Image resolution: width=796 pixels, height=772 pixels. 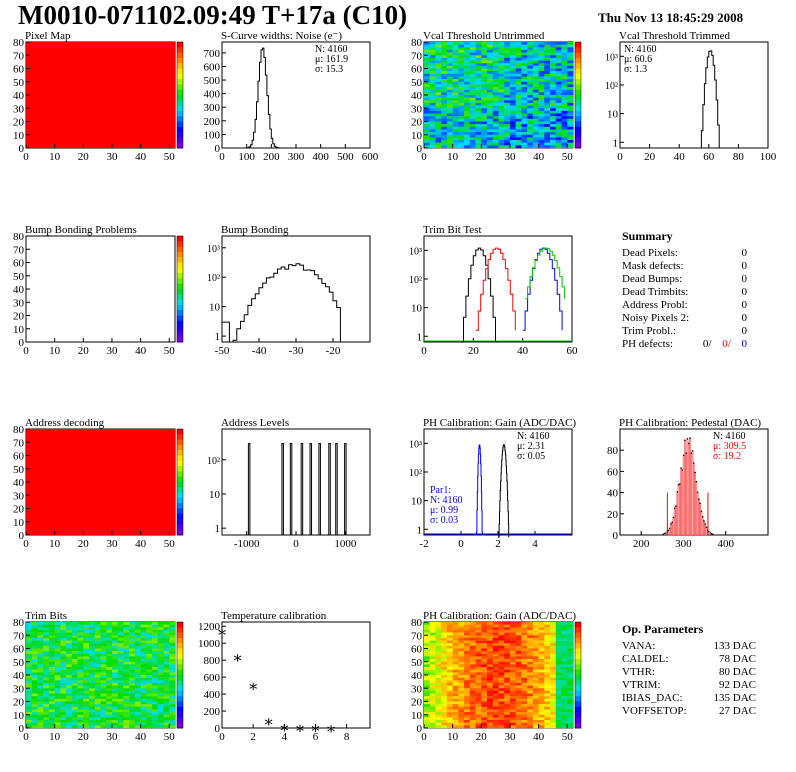 What do you see at coordinates (19, 443) in the screenshot?
I see `y-tick-label: 70` at bounding box center [19, 443].